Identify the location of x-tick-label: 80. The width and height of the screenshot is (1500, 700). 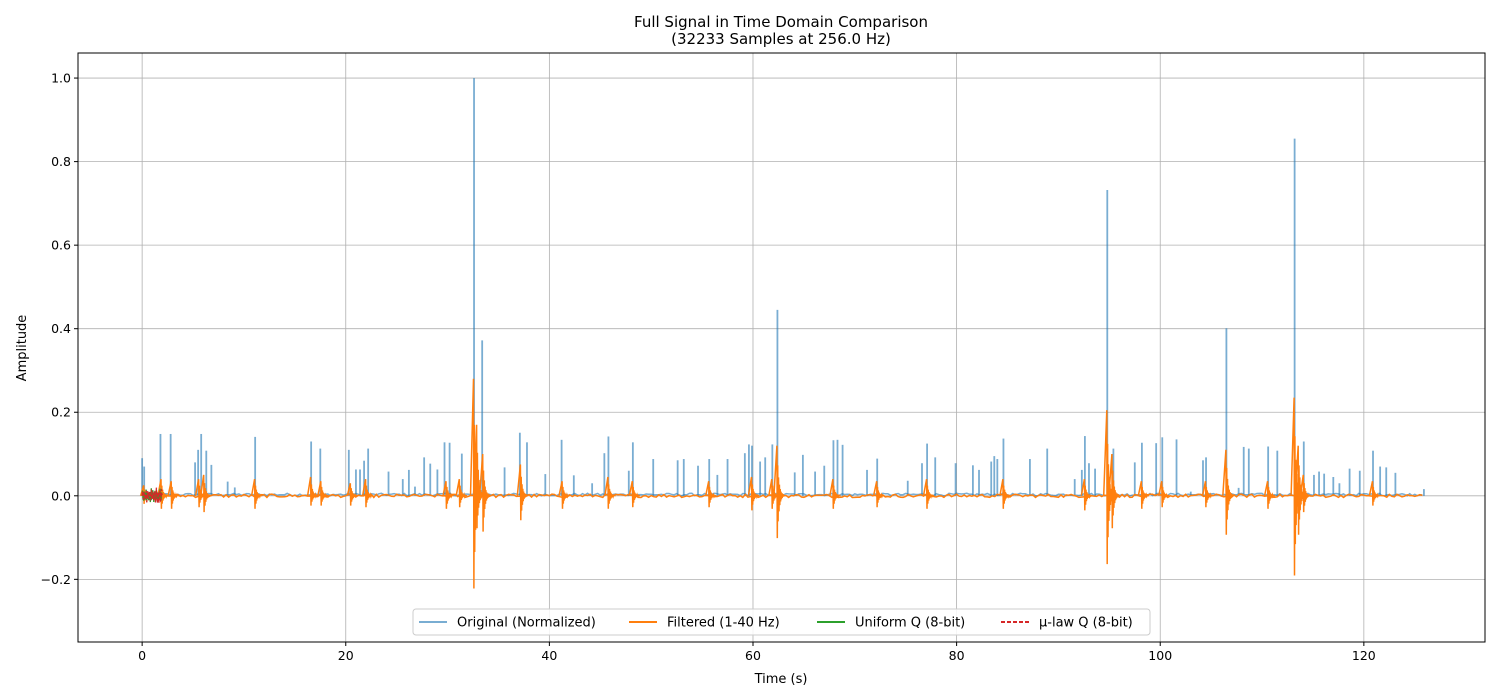
(957, 655).